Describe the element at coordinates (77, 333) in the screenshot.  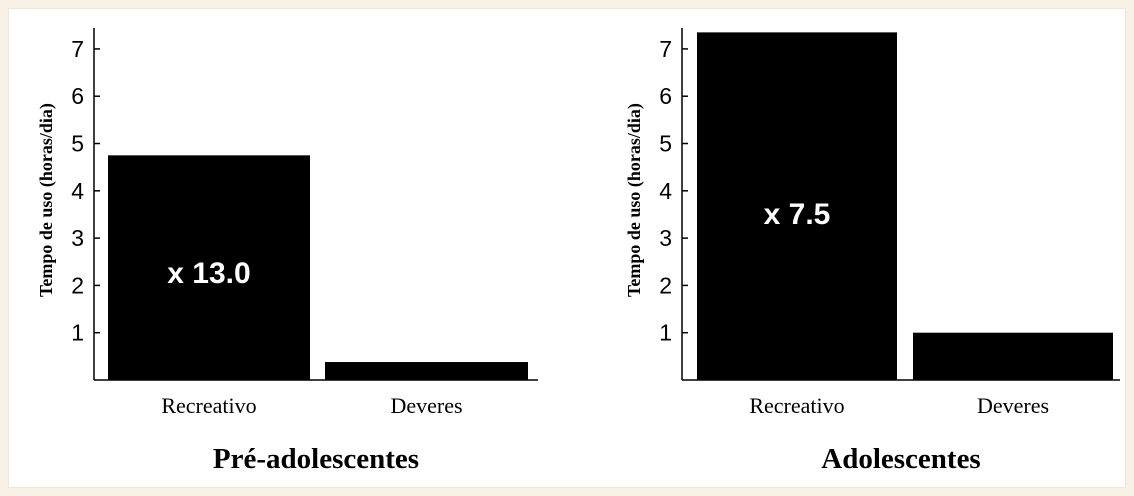
I see `preadolescent-y-tick-label: 1` at that location.